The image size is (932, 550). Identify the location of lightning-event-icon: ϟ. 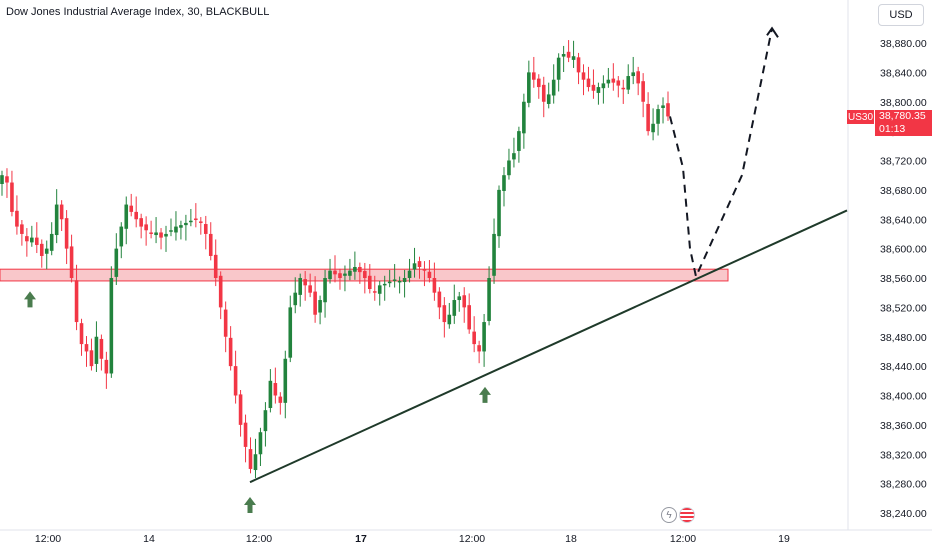
(669, 515).